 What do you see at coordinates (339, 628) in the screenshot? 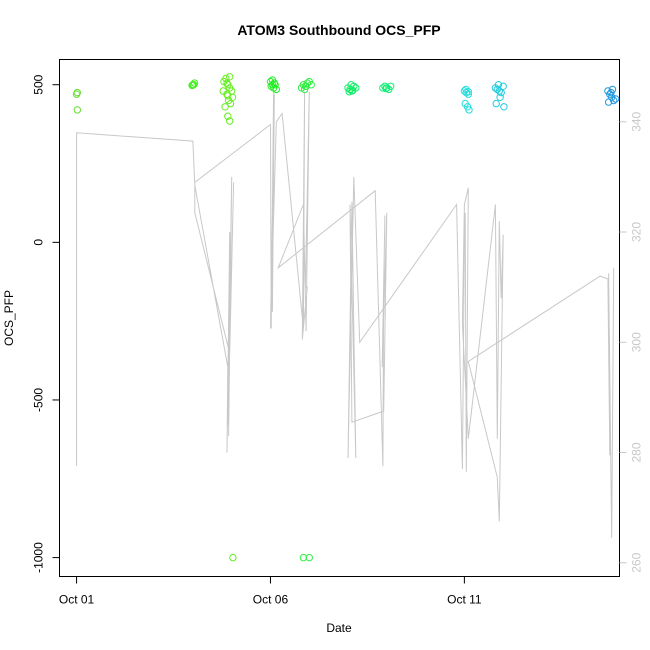
I see `x-axis-label: Date` at bounding box center [339, 628].